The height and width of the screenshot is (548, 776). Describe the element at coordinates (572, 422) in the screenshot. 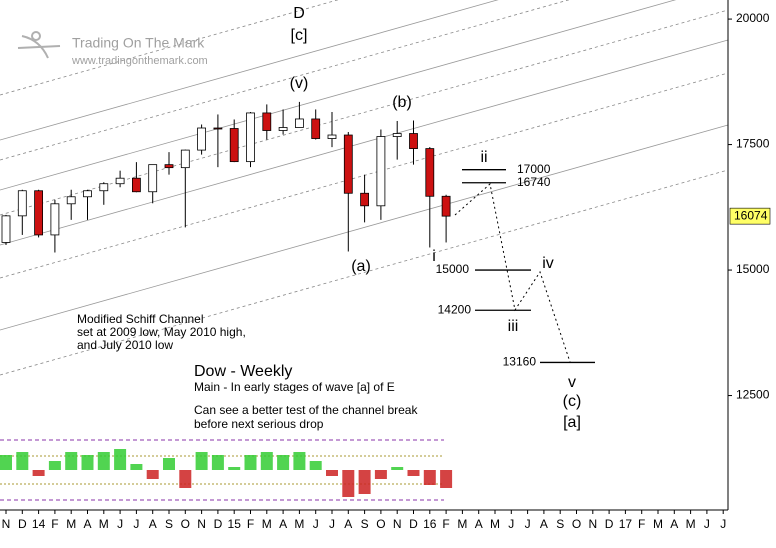

I see `wave-label: [a]` at that location.